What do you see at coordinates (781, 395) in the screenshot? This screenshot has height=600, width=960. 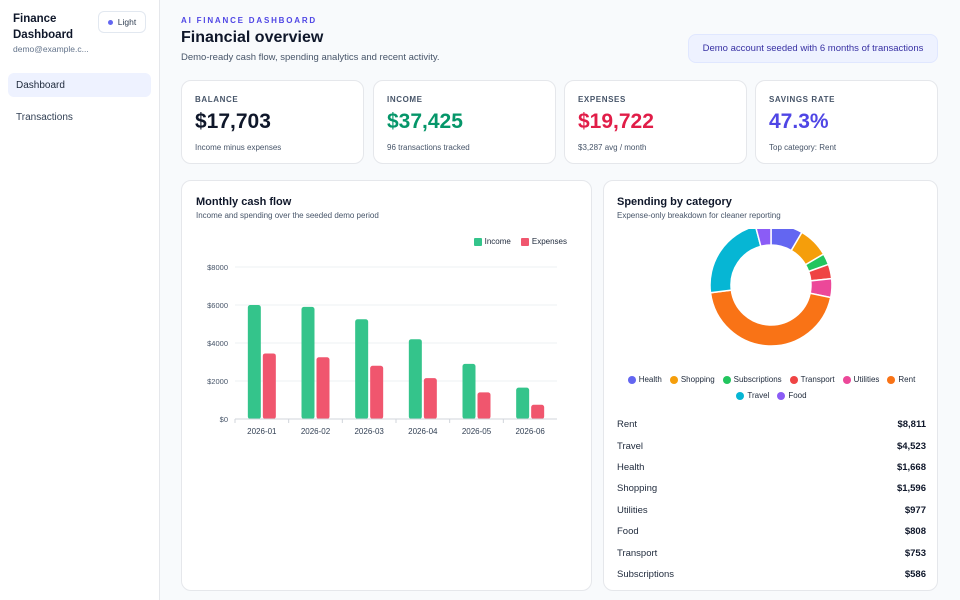 I see `food-dot-icon` at bounding box center [781, 395].